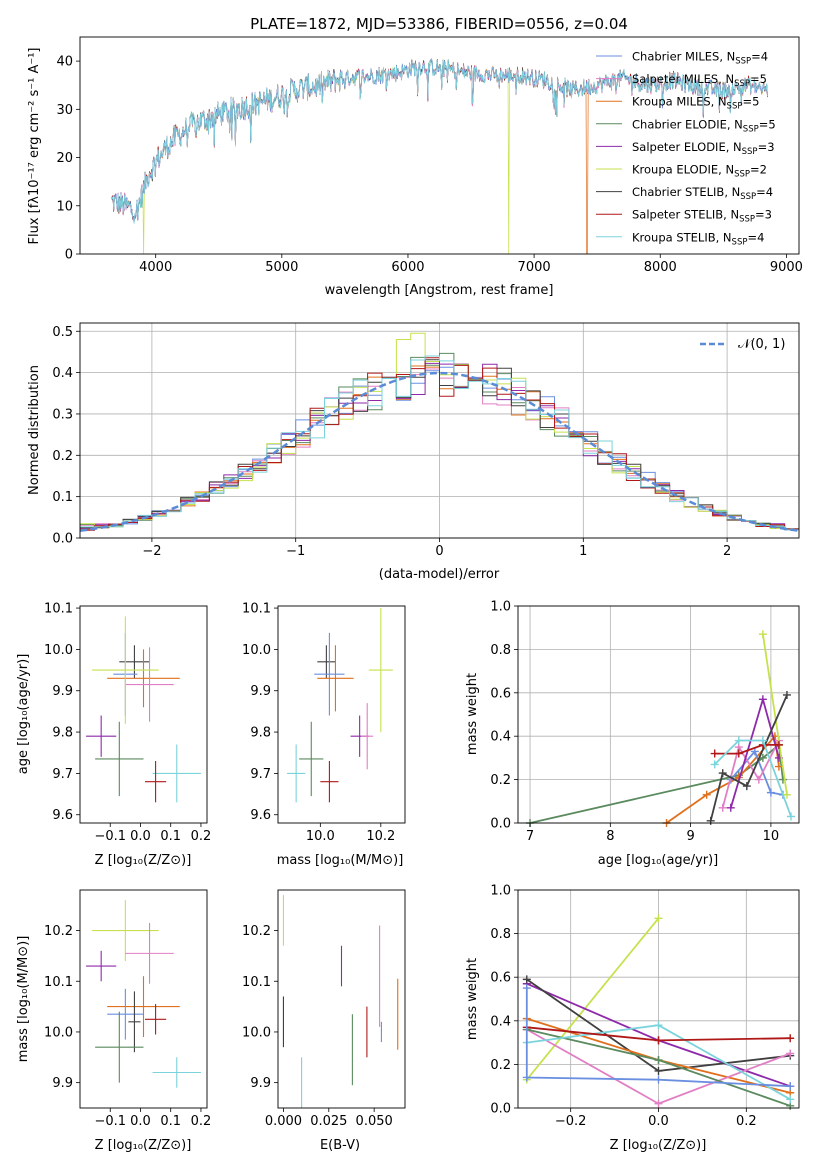 The height and width of the screenshot is (1170, 819). I want to click on y-tick-label: 0.5, so click(62, 332).